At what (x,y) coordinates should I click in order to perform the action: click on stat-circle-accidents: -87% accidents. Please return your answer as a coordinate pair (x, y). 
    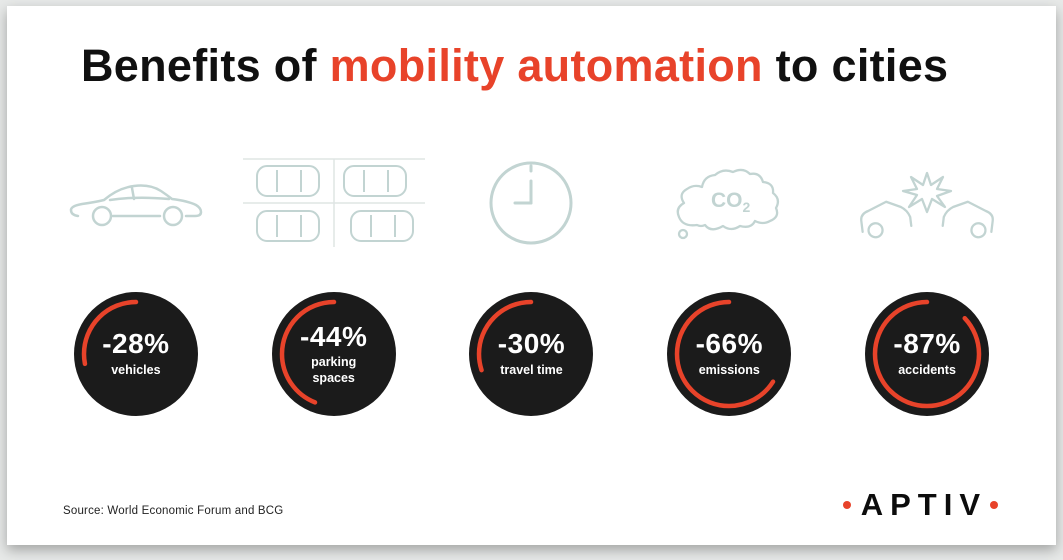
    Looking at the image, I should click on (927, 354).